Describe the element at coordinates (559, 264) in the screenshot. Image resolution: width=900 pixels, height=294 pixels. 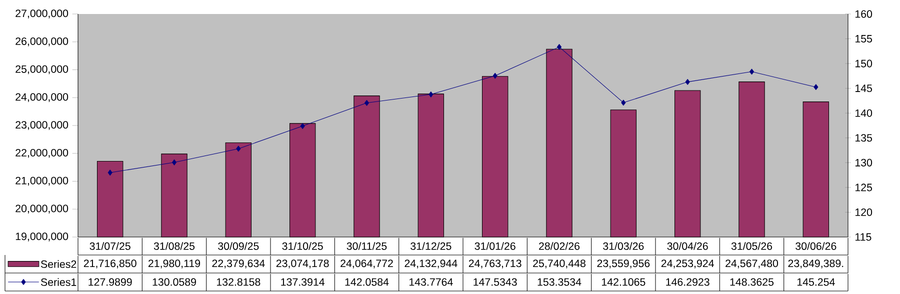
I see `data-label: 25,740,448` at that location.